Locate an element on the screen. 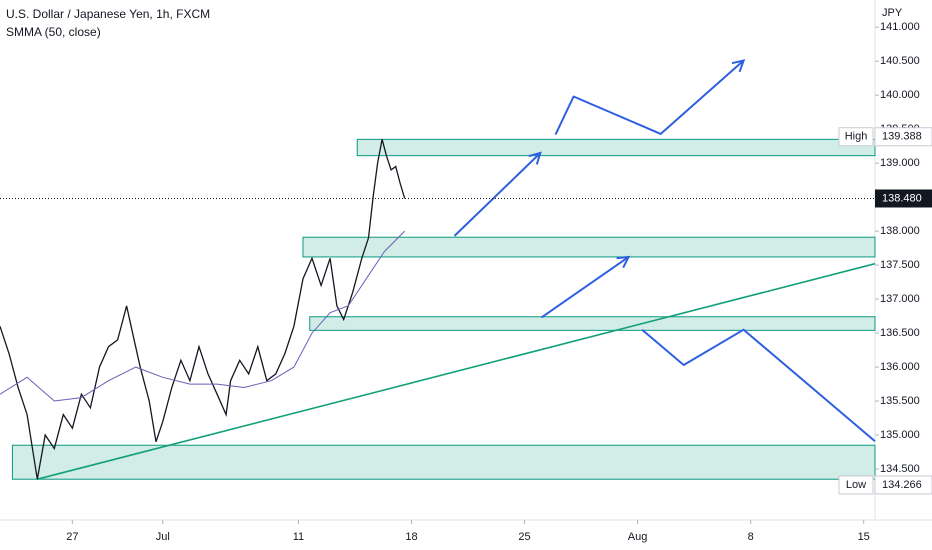 This screenshot has width=932, height=550. high-name-box is located at coordinates (856, 137).